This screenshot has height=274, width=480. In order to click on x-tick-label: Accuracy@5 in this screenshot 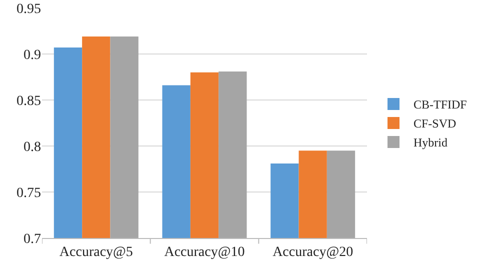, I will do `click(96, 252)`.